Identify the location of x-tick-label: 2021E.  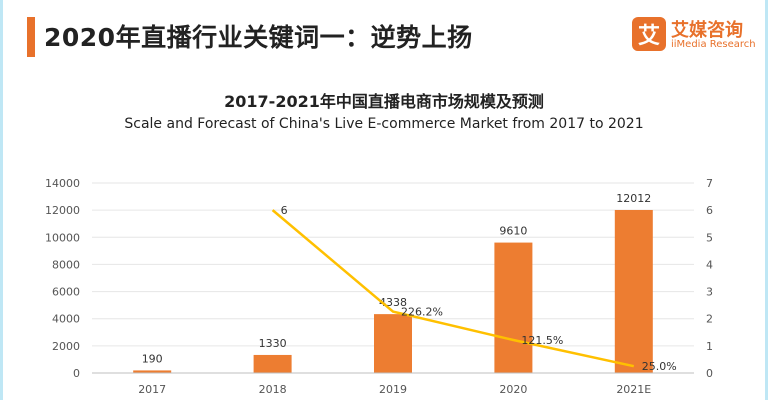
(633, 389).